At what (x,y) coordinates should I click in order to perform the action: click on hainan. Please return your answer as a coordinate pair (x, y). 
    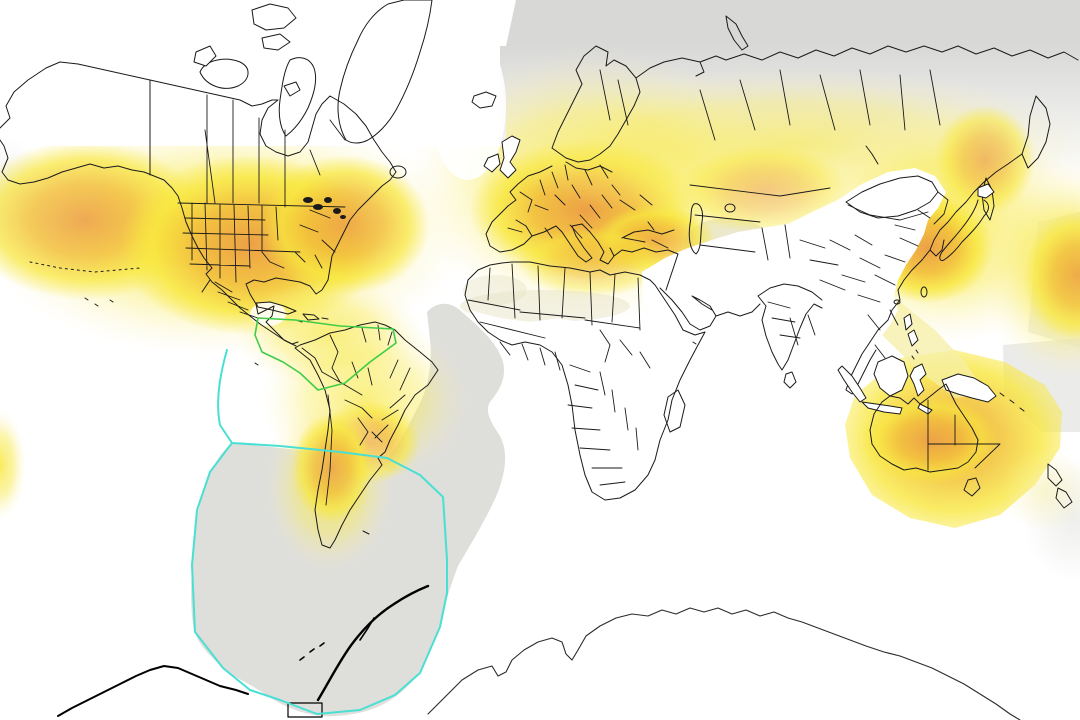
    Looking at the image, I should click on (897, 302).